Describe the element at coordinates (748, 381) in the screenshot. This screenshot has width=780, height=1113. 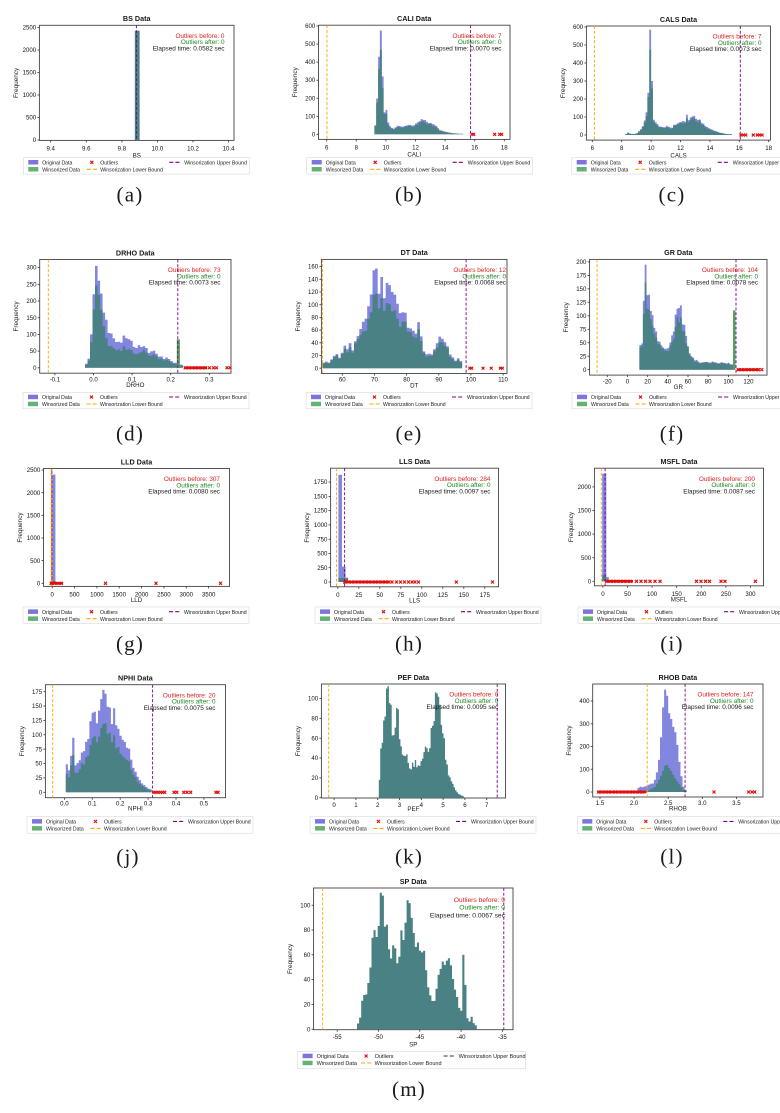
I see `svg-text: 120` at that location.